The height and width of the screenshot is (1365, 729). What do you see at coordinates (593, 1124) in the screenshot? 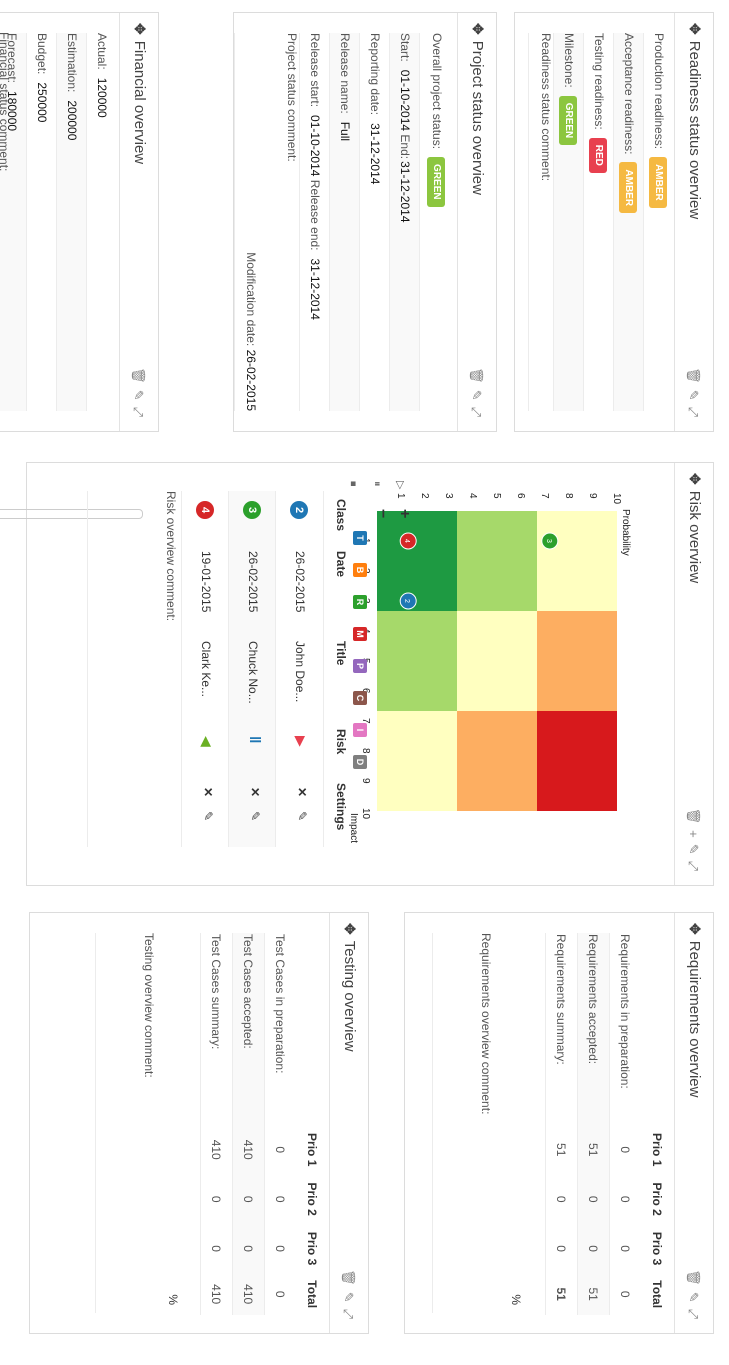
I see `table-row: Requirements accepted: 51 0 0 51` at bounding box center [593, 1124].